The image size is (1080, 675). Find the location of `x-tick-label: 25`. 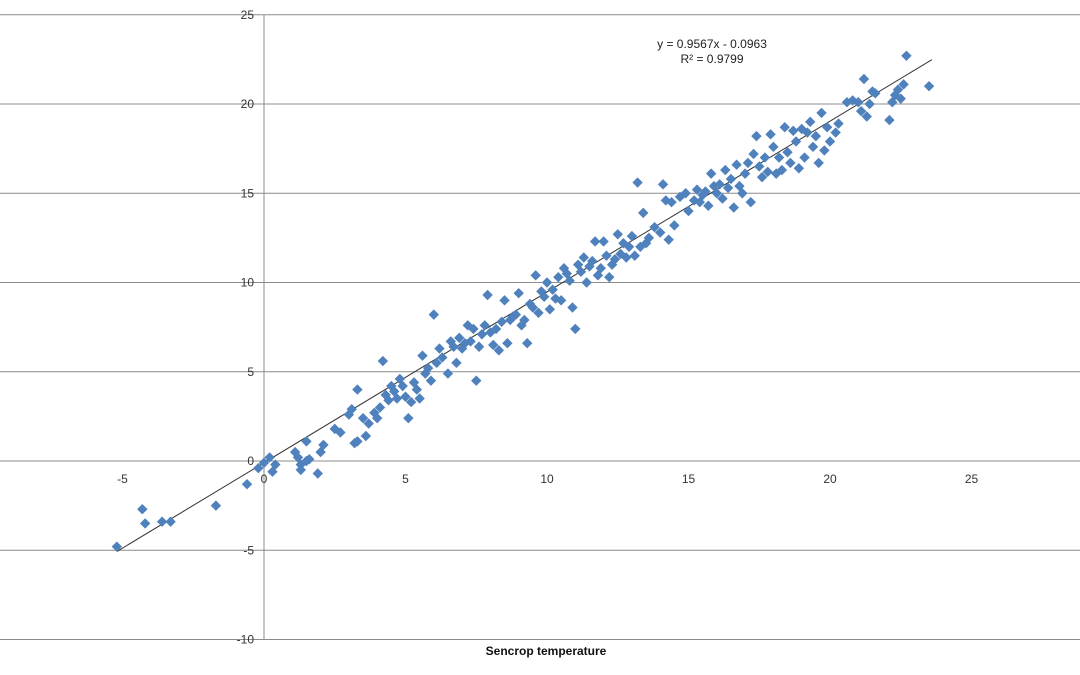

x-tick-label: 25 is located at coordinates (972, 479).